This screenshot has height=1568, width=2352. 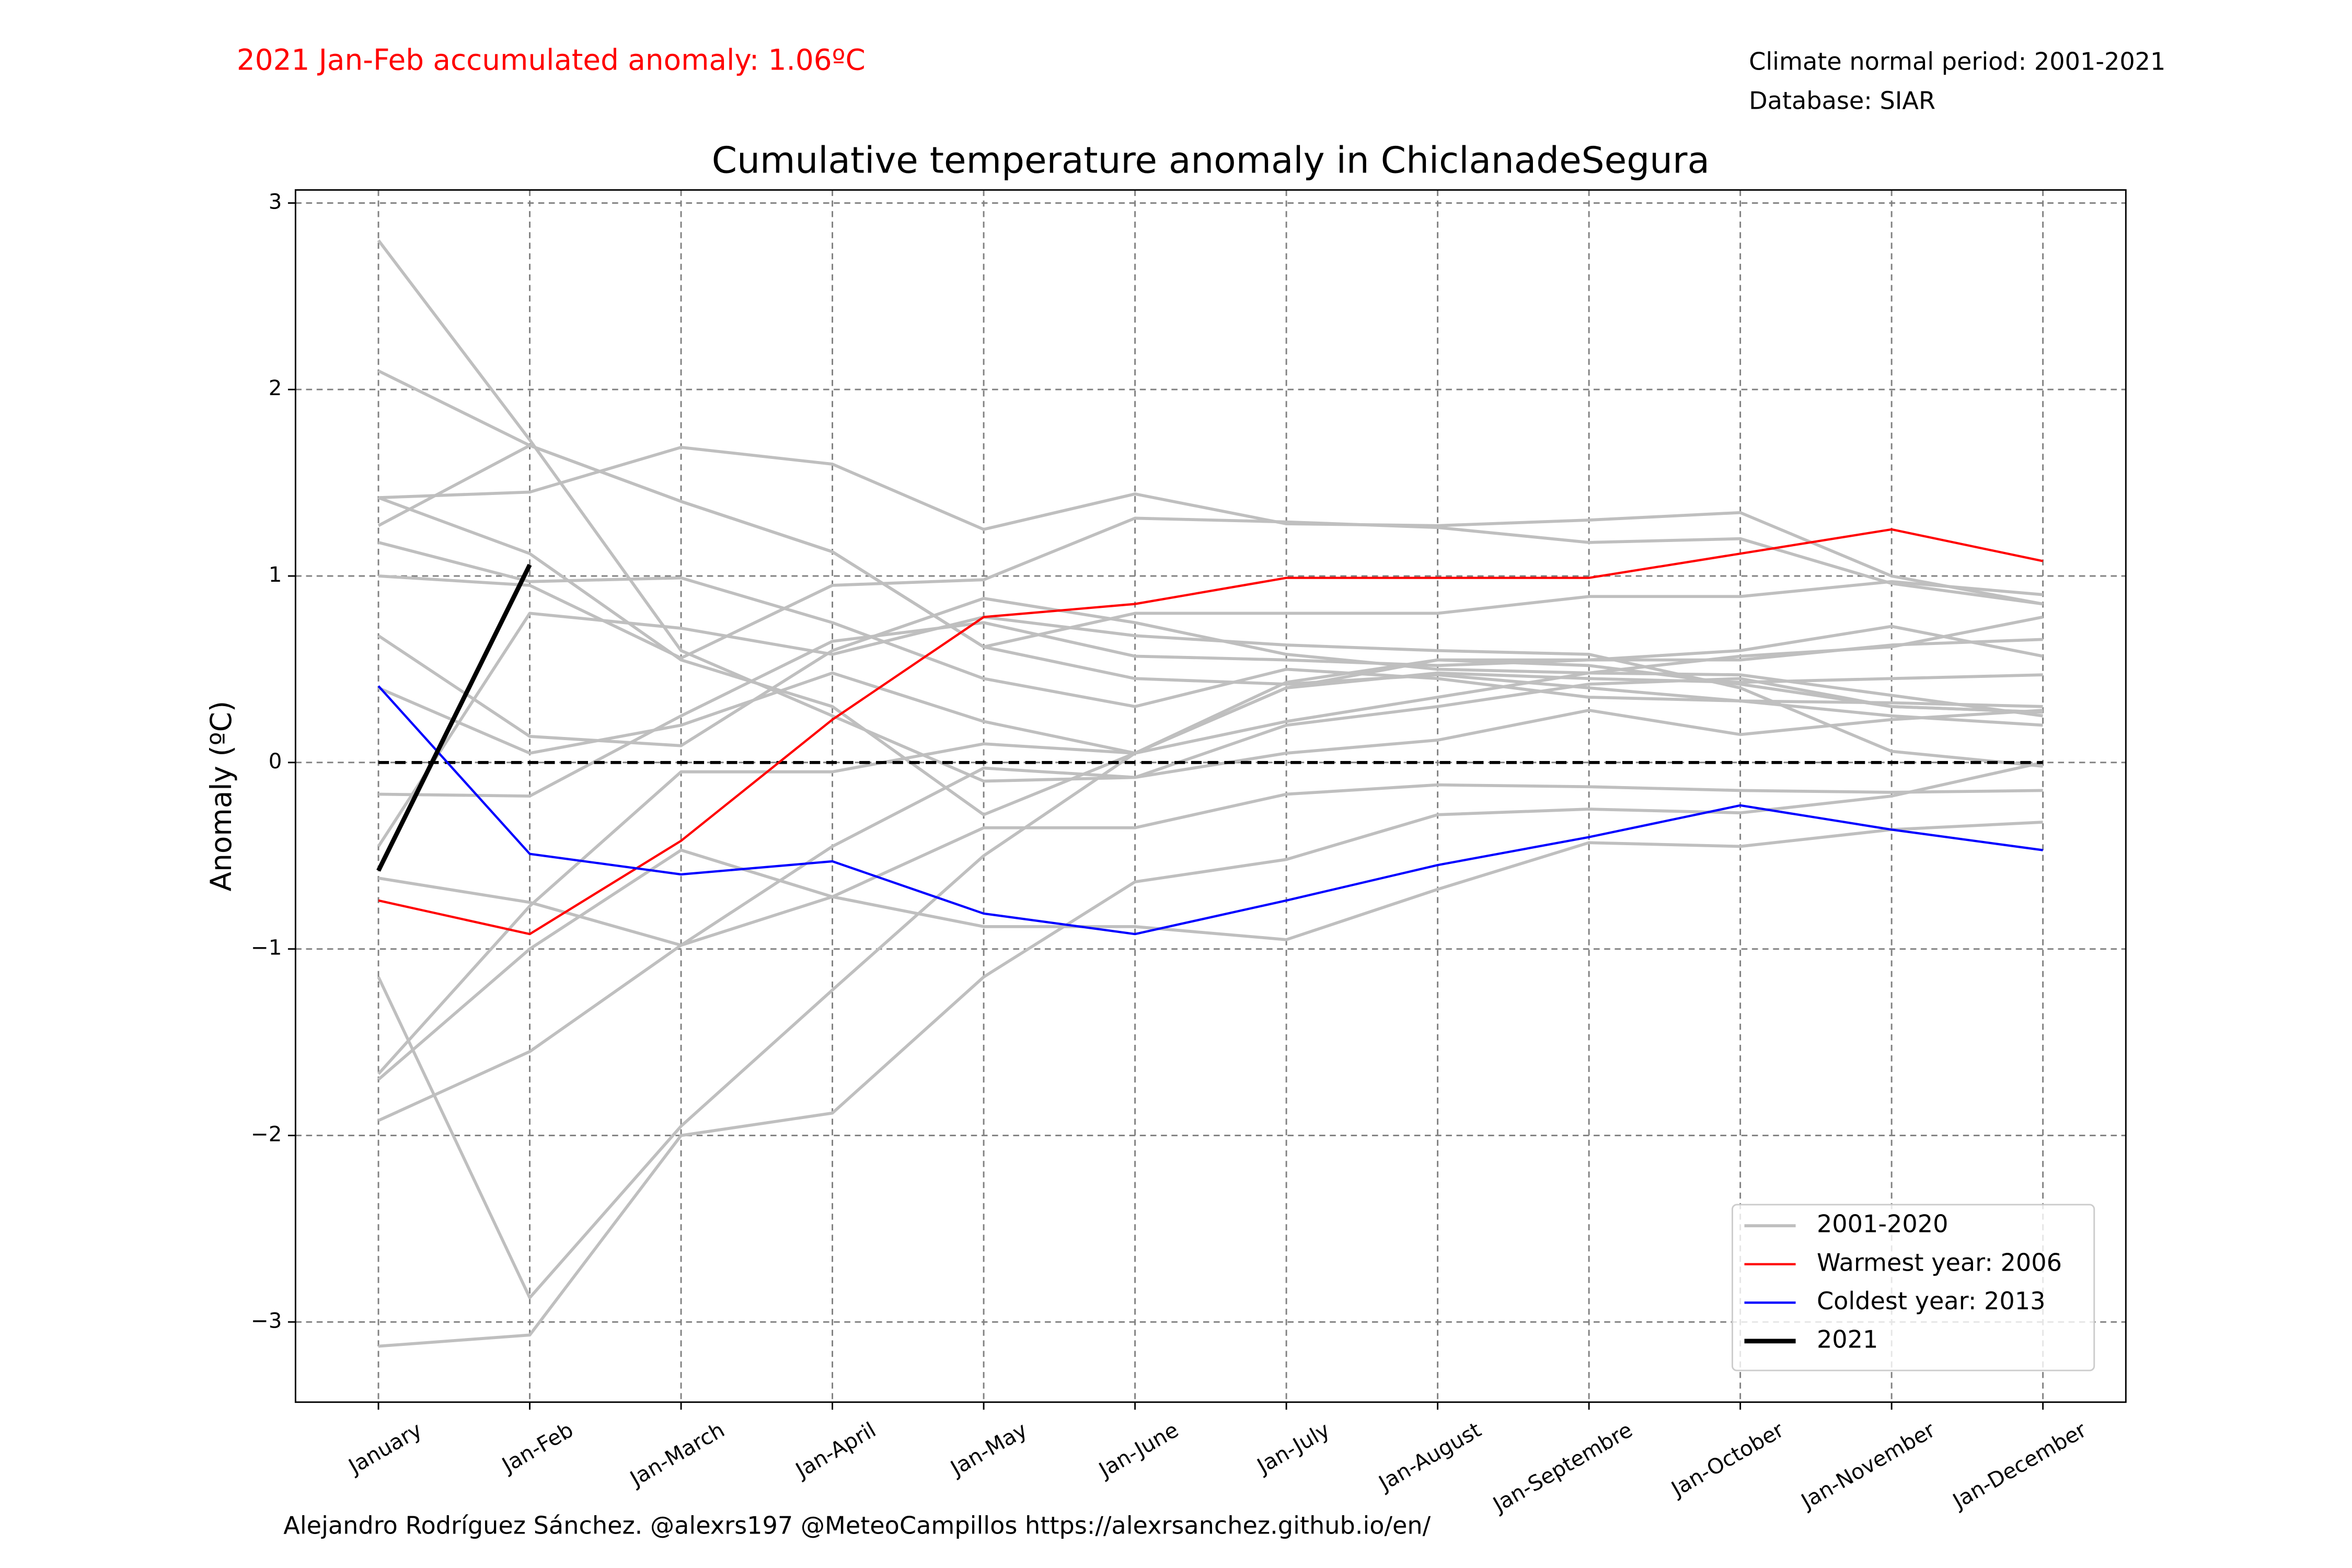 What do you see at coordinates (1939, 1262) in the screenshot?
I see `legend-label: Warmest year: 2006` at bounding box center [1939, 1262].